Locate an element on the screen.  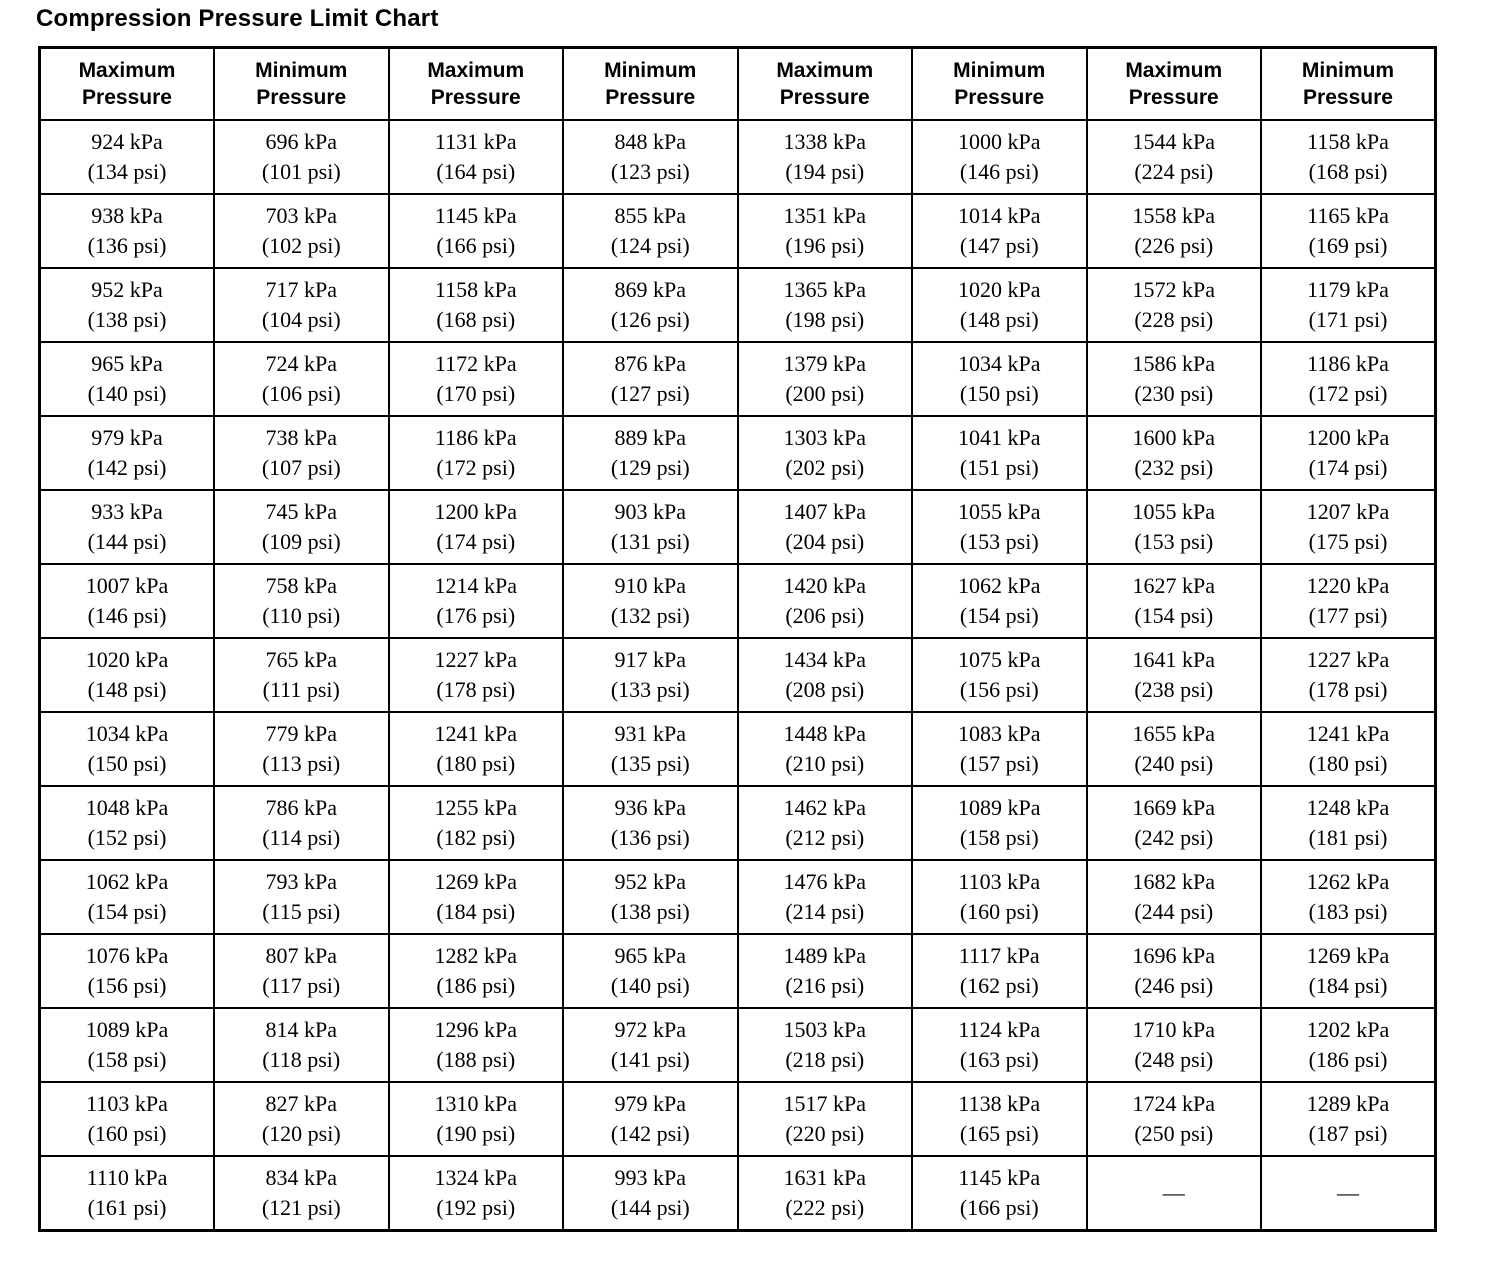
pressure-cell: 1544 kPa (224 psi) is located at coordinates (1173, 157).